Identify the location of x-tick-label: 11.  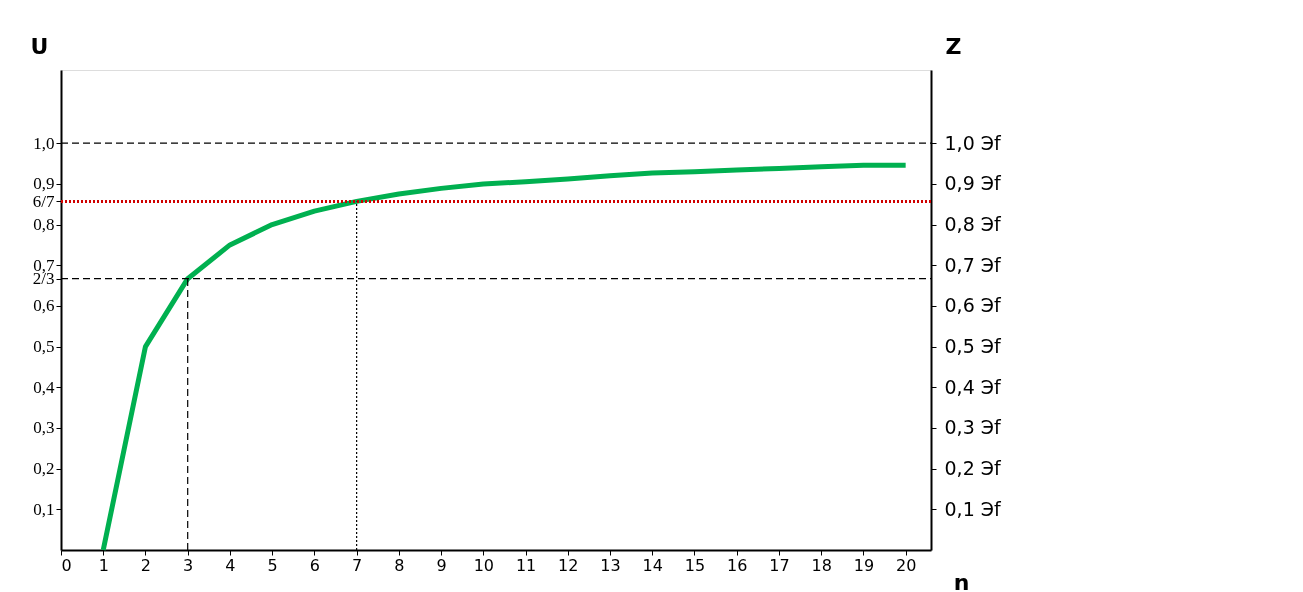
(526, 565).